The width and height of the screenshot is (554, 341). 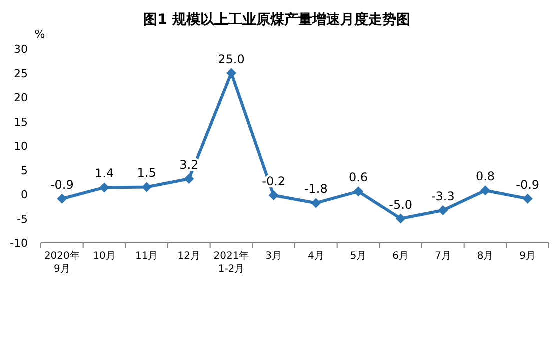 What do you see at coordinates (443, 256) in the screenshot?
I see `x-tick-label: 7月` at bounding box center [443, 256].